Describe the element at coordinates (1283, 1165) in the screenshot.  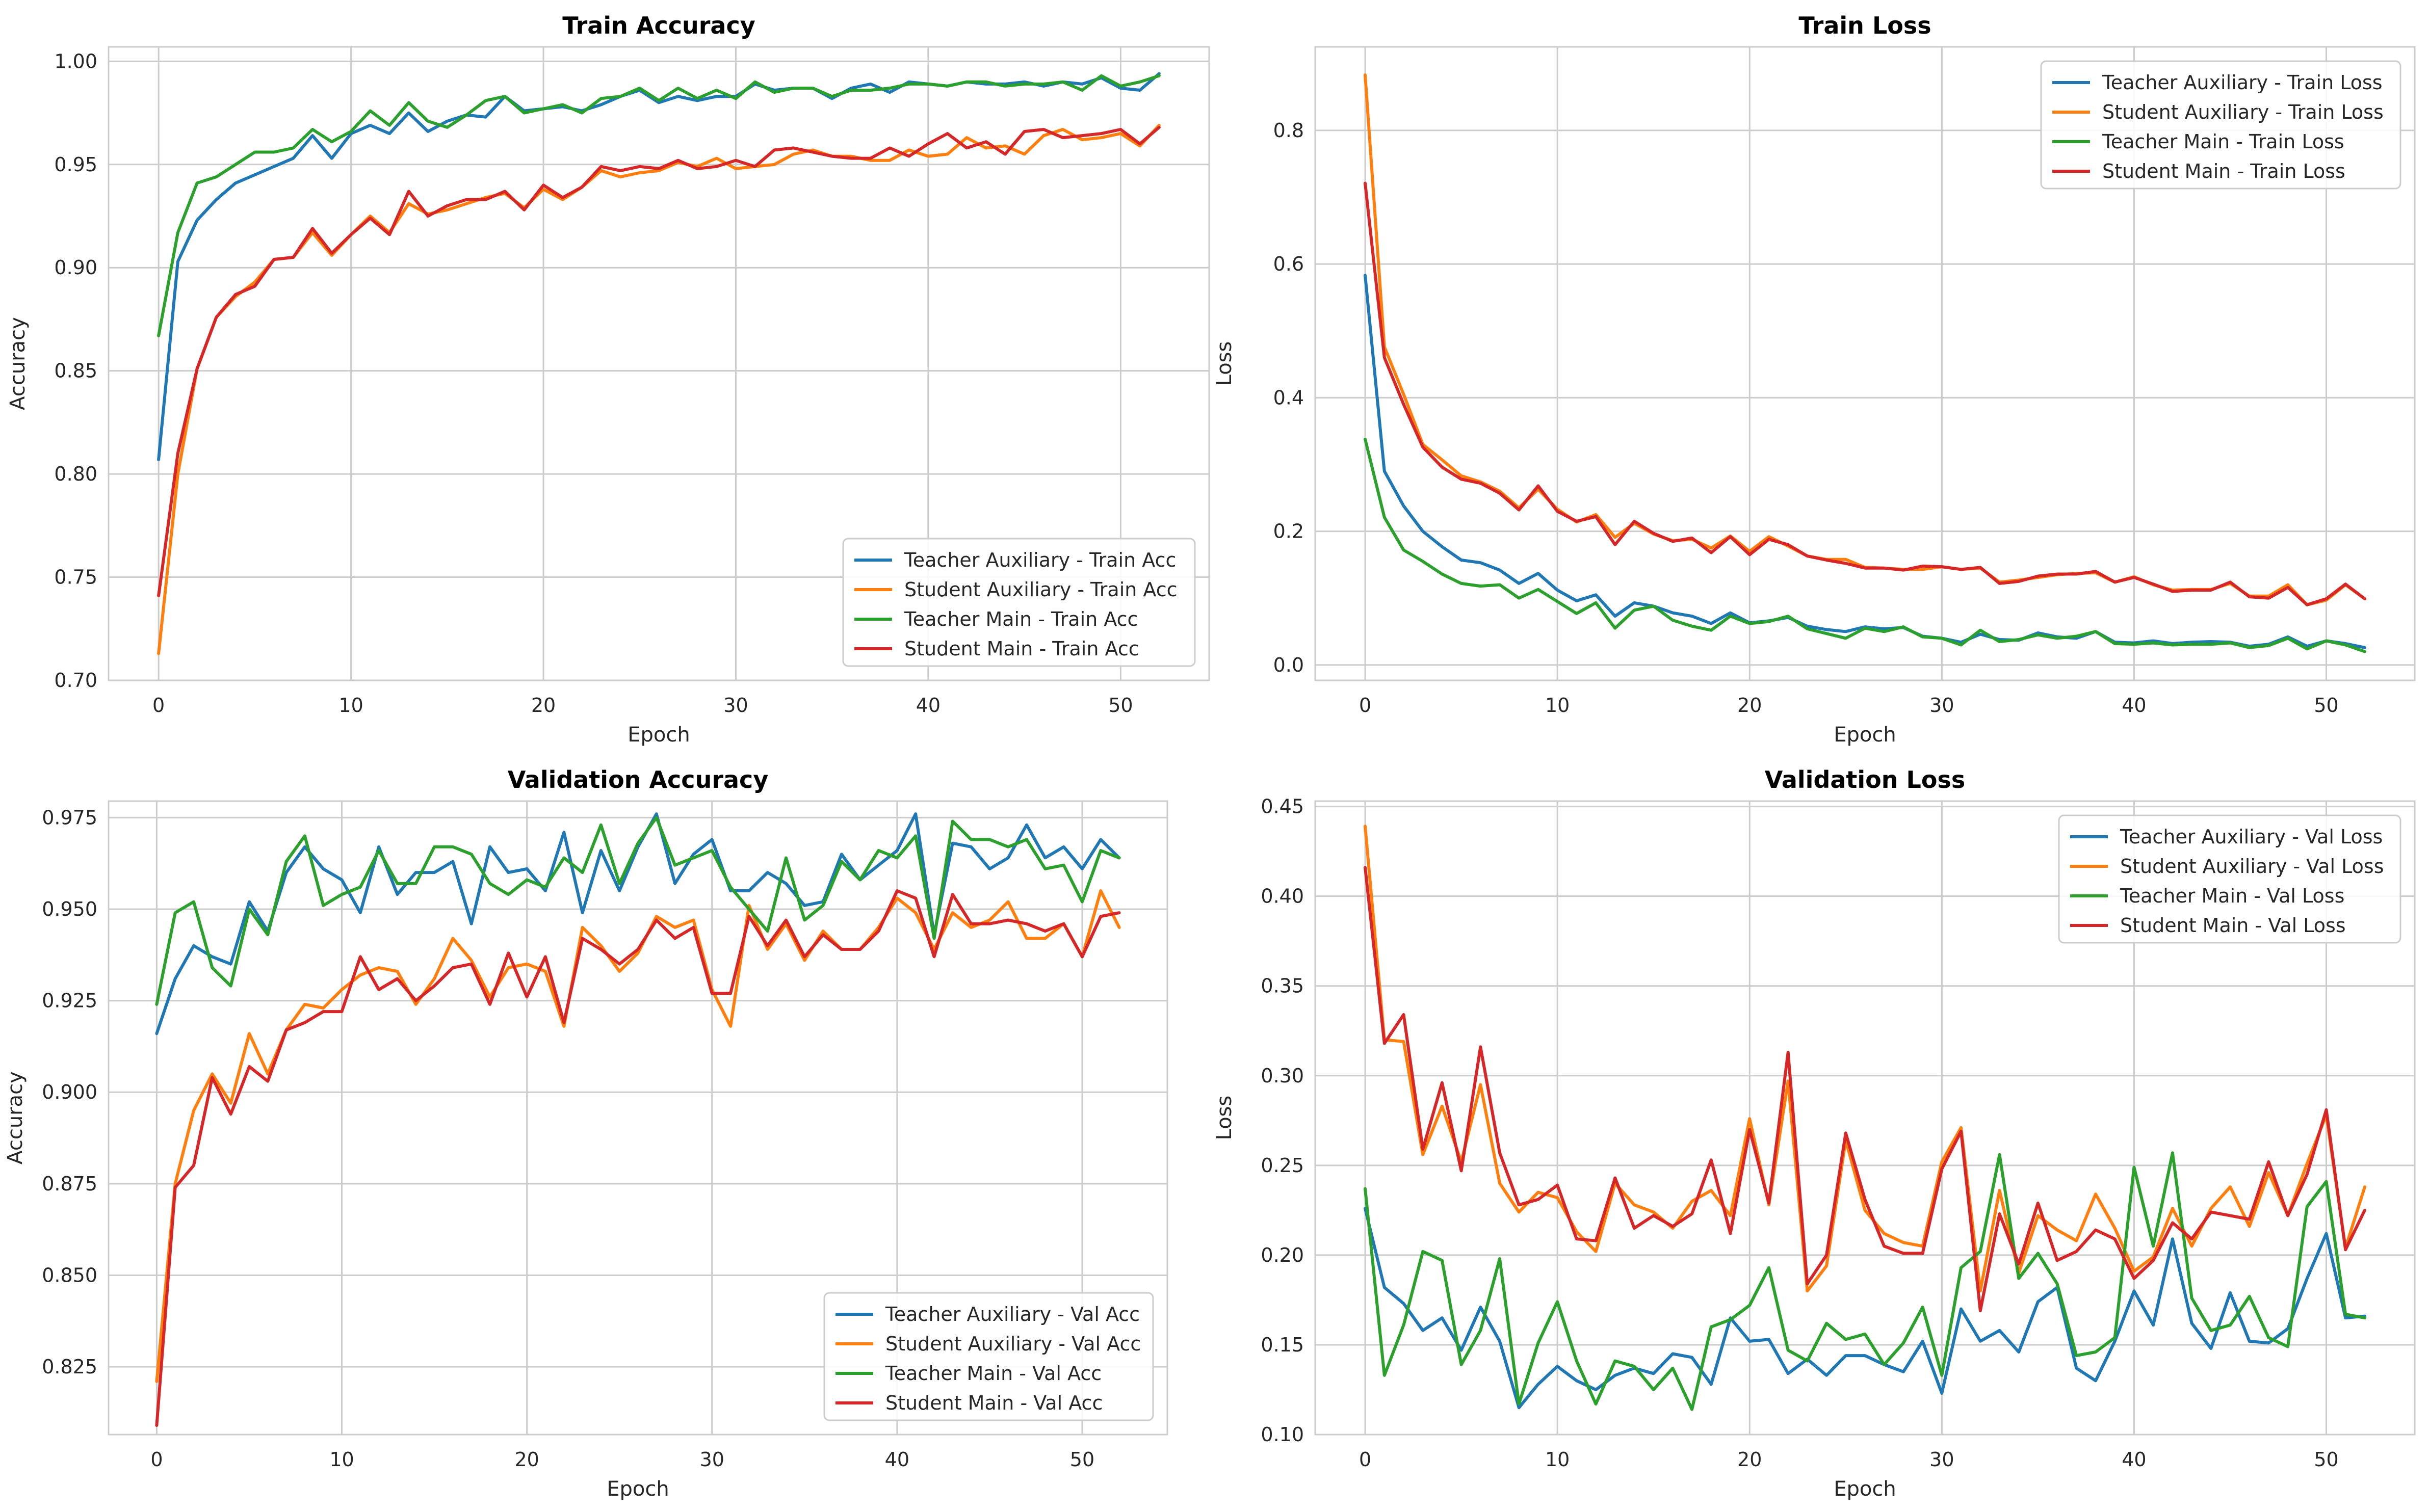
I see `y-tick-label: 0.25` at that location.